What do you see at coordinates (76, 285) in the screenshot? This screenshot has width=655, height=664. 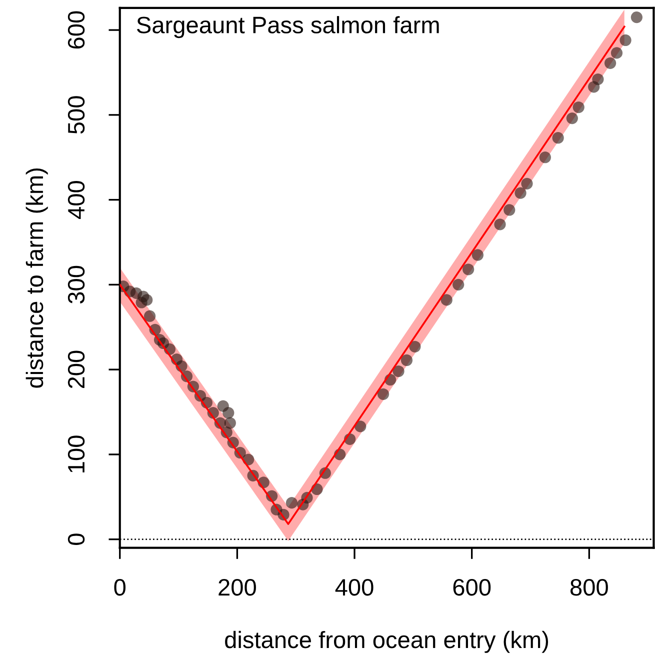 I see `y-tick-label: 300` at bounding box center [76, 285].